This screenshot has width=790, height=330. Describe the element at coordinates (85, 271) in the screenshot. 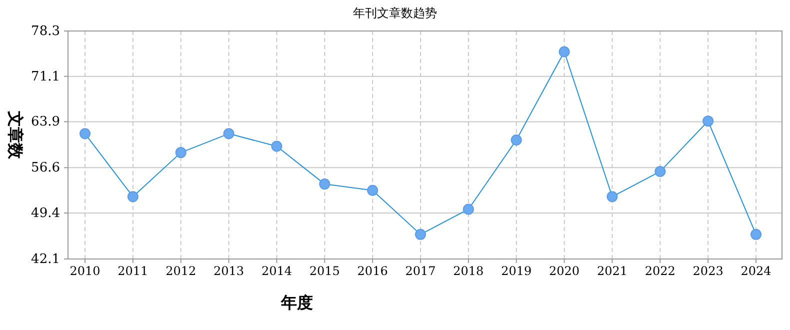

I see `x-tick-label: 2010` at that location.